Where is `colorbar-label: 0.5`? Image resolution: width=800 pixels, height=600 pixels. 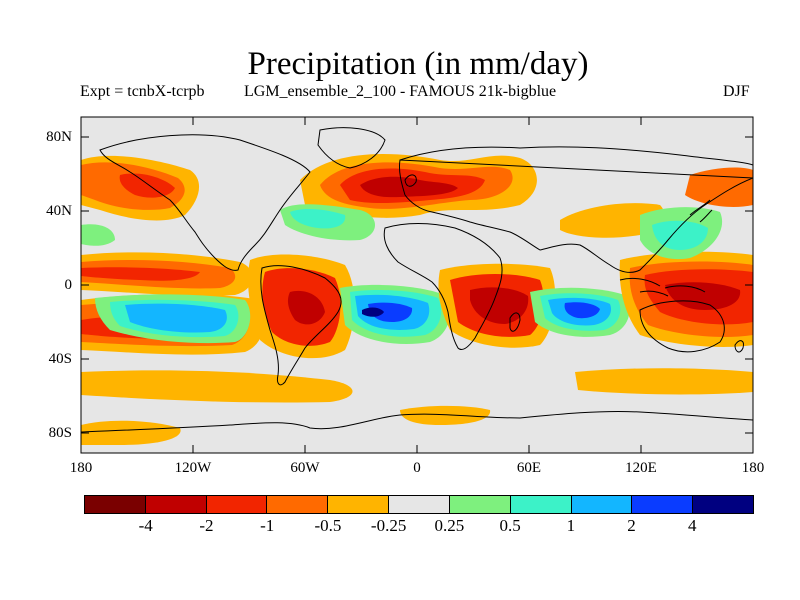
colorbar-label: 0.5 is located at coordinates (510, 525).